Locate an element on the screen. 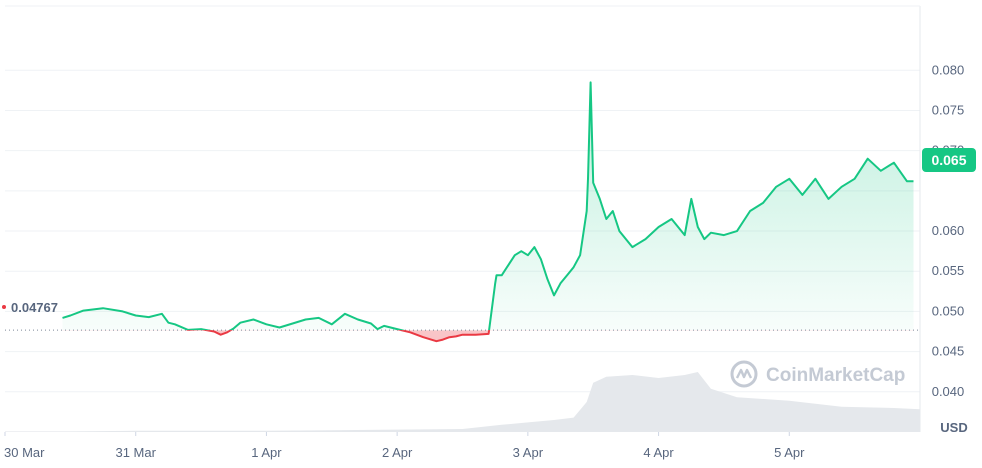  x-axis: 30 Mar 31 Mar 1 Apr 2 Apr 3 Apr 4 Apr 5 Apr is located at coordinates (404, 446).